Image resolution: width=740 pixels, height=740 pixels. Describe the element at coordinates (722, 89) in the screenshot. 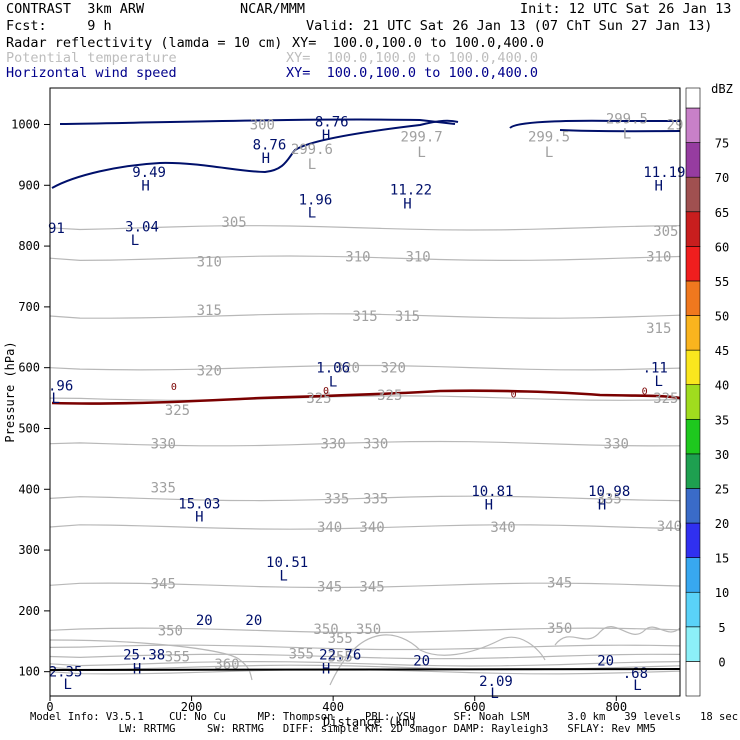

I see `colorbar-unit-label: dBZ` at that location.